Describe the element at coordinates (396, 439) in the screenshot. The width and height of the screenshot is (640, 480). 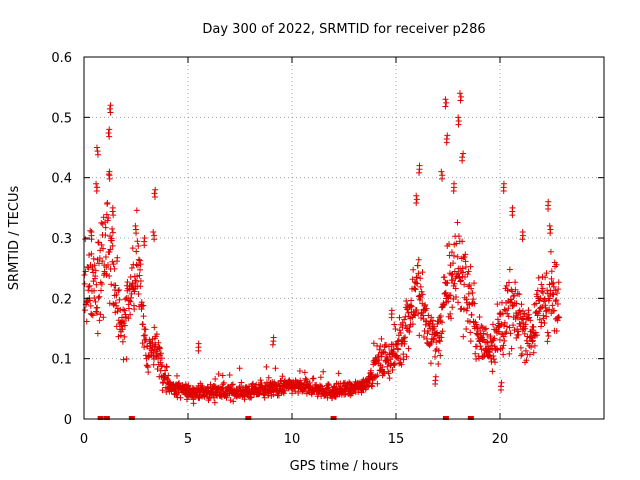
I see `x-tick-label: 15` at that location.